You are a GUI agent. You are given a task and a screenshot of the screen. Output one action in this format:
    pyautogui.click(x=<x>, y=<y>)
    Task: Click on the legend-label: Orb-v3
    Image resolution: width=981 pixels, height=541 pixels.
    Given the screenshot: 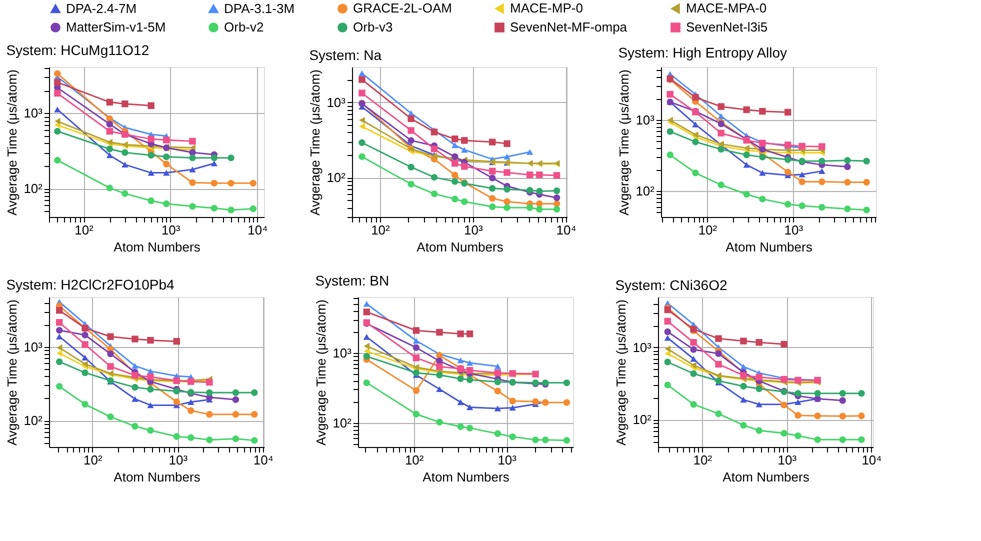 What is the action you would take?
    pyautogui.click(x=373, y=27)
    